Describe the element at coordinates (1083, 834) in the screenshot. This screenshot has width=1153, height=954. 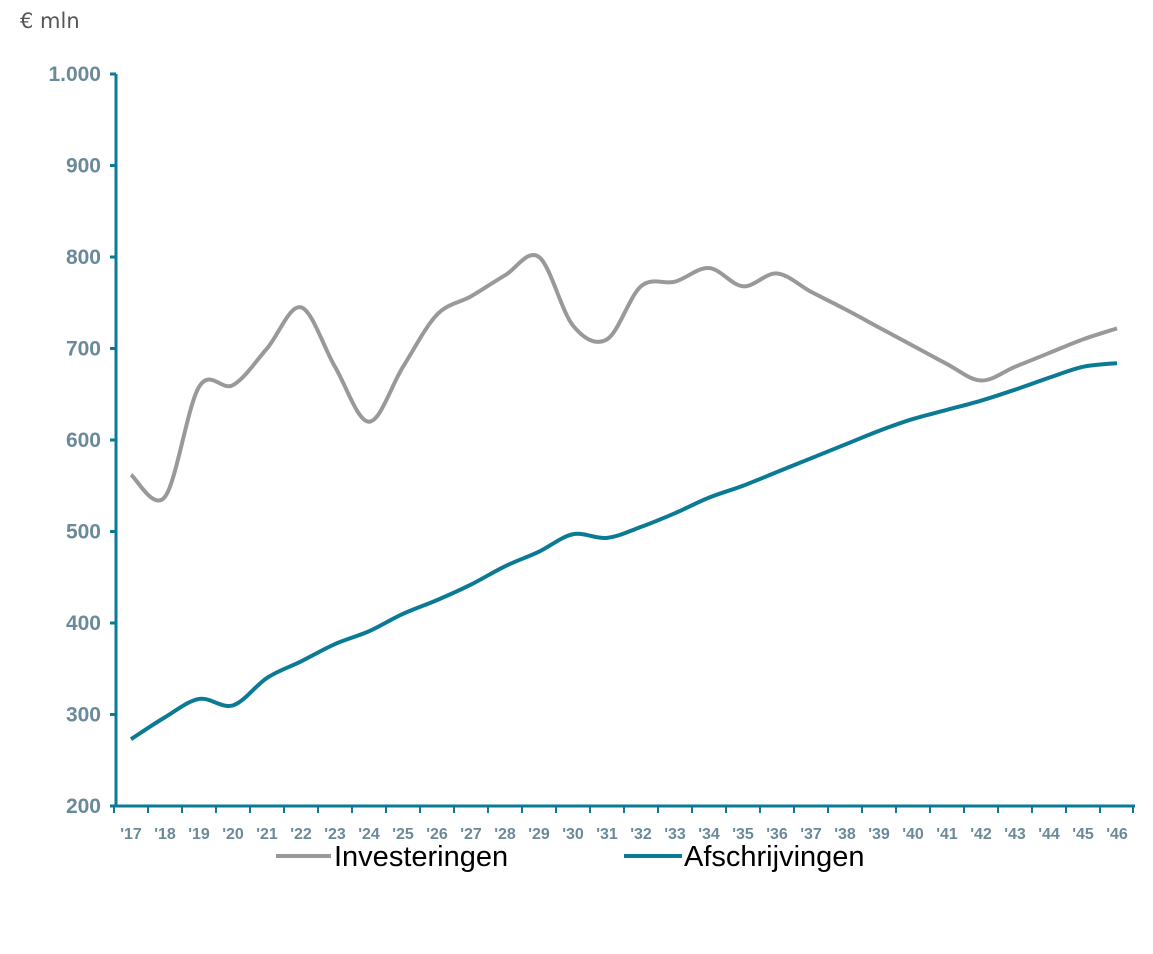
I see `x-tick-label: '45` at that location.